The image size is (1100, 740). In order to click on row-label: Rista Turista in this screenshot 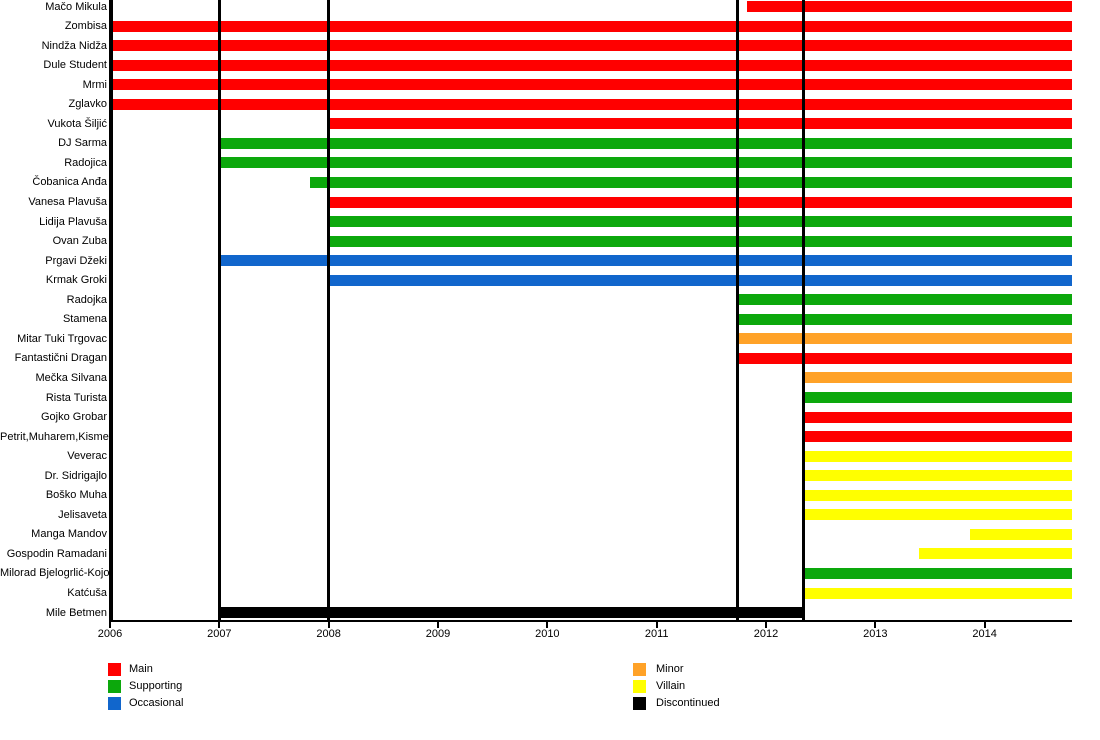, I will do `click(76, 397)`.